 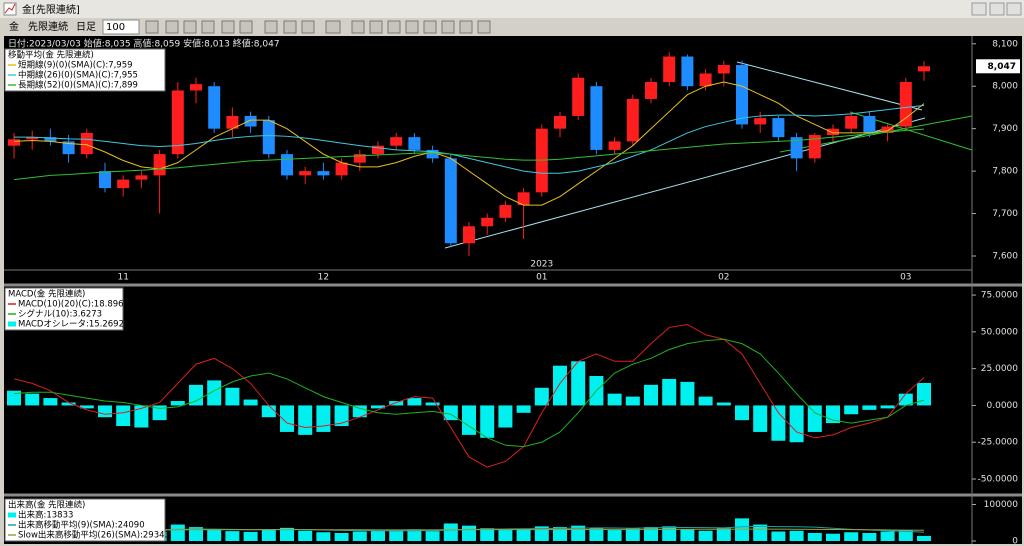 I want to click on y-tick-label: 75.0000, so click(x=999, y=296).